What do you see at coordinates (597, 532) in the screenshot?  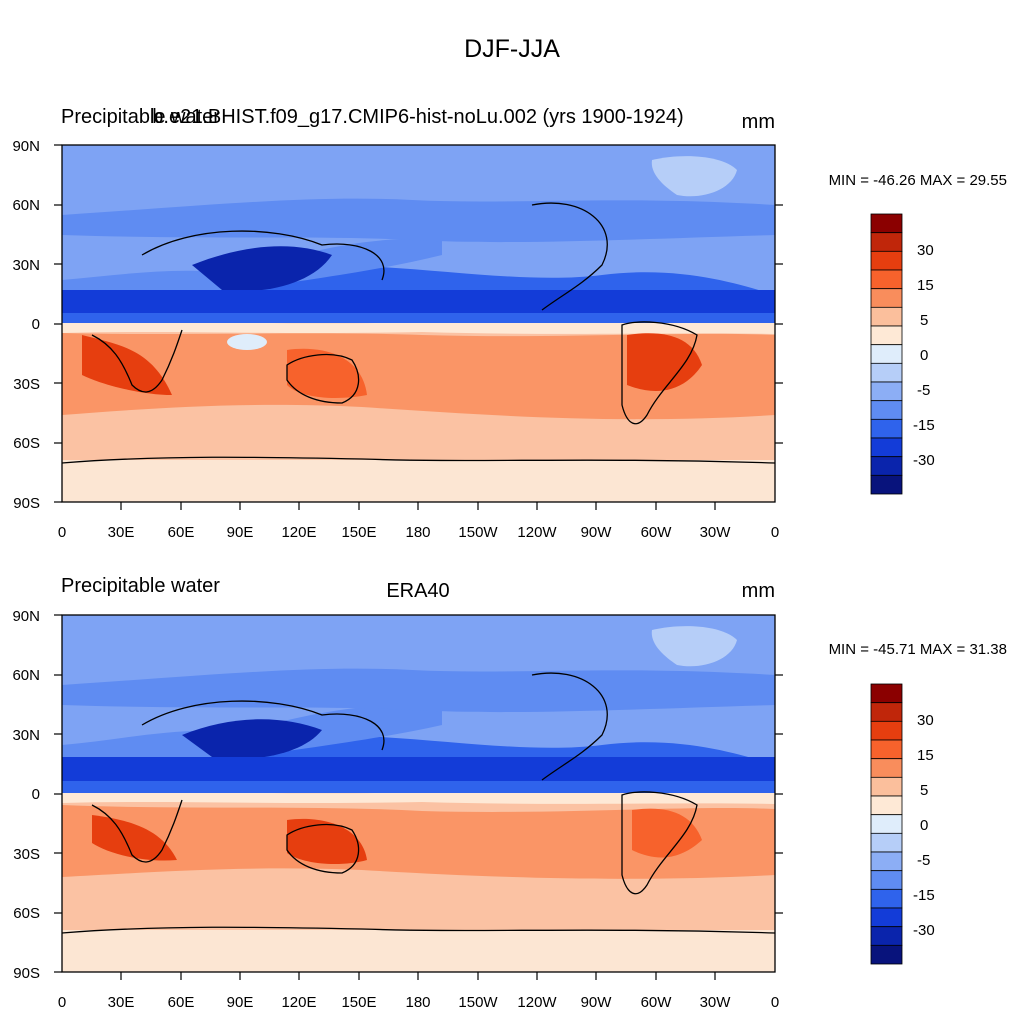 I see `x-tick-label: 90W` at bounding box center [597, 532].